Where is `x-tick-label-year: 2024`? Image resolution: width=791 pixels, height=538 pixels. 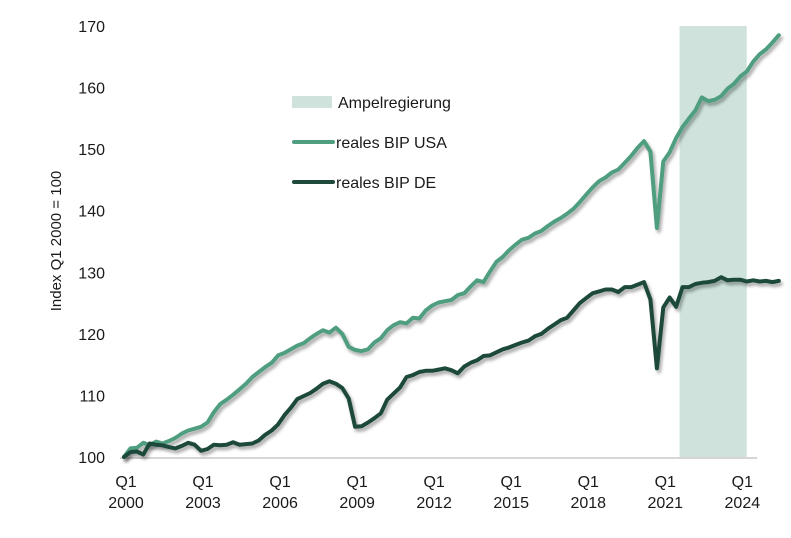
x-tick-label-year: 2024 is located at coordinates (743, 503).